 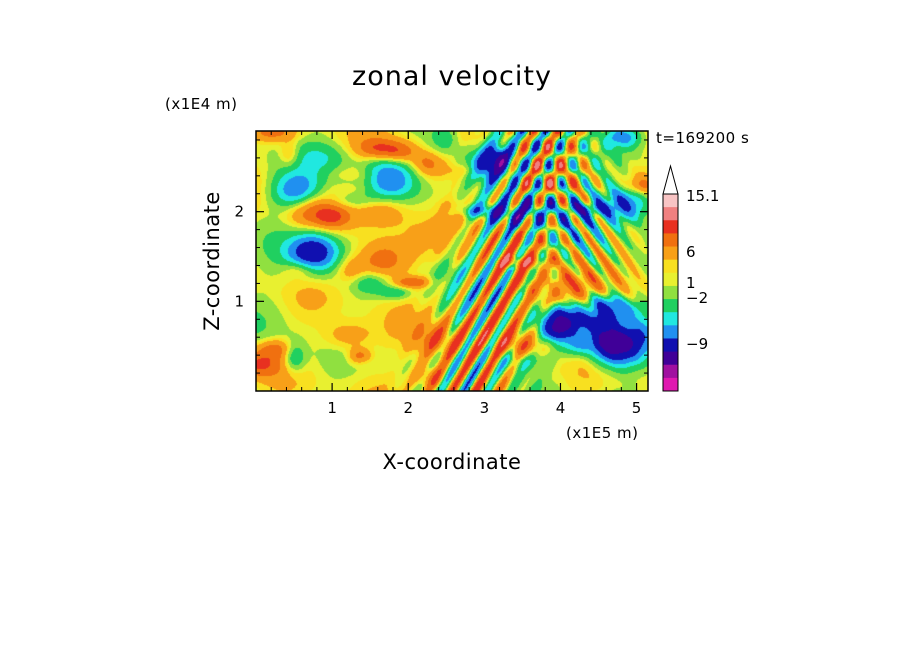 I want to click on x-scale-label: (x1E5 m), so click(x=602, y=433).